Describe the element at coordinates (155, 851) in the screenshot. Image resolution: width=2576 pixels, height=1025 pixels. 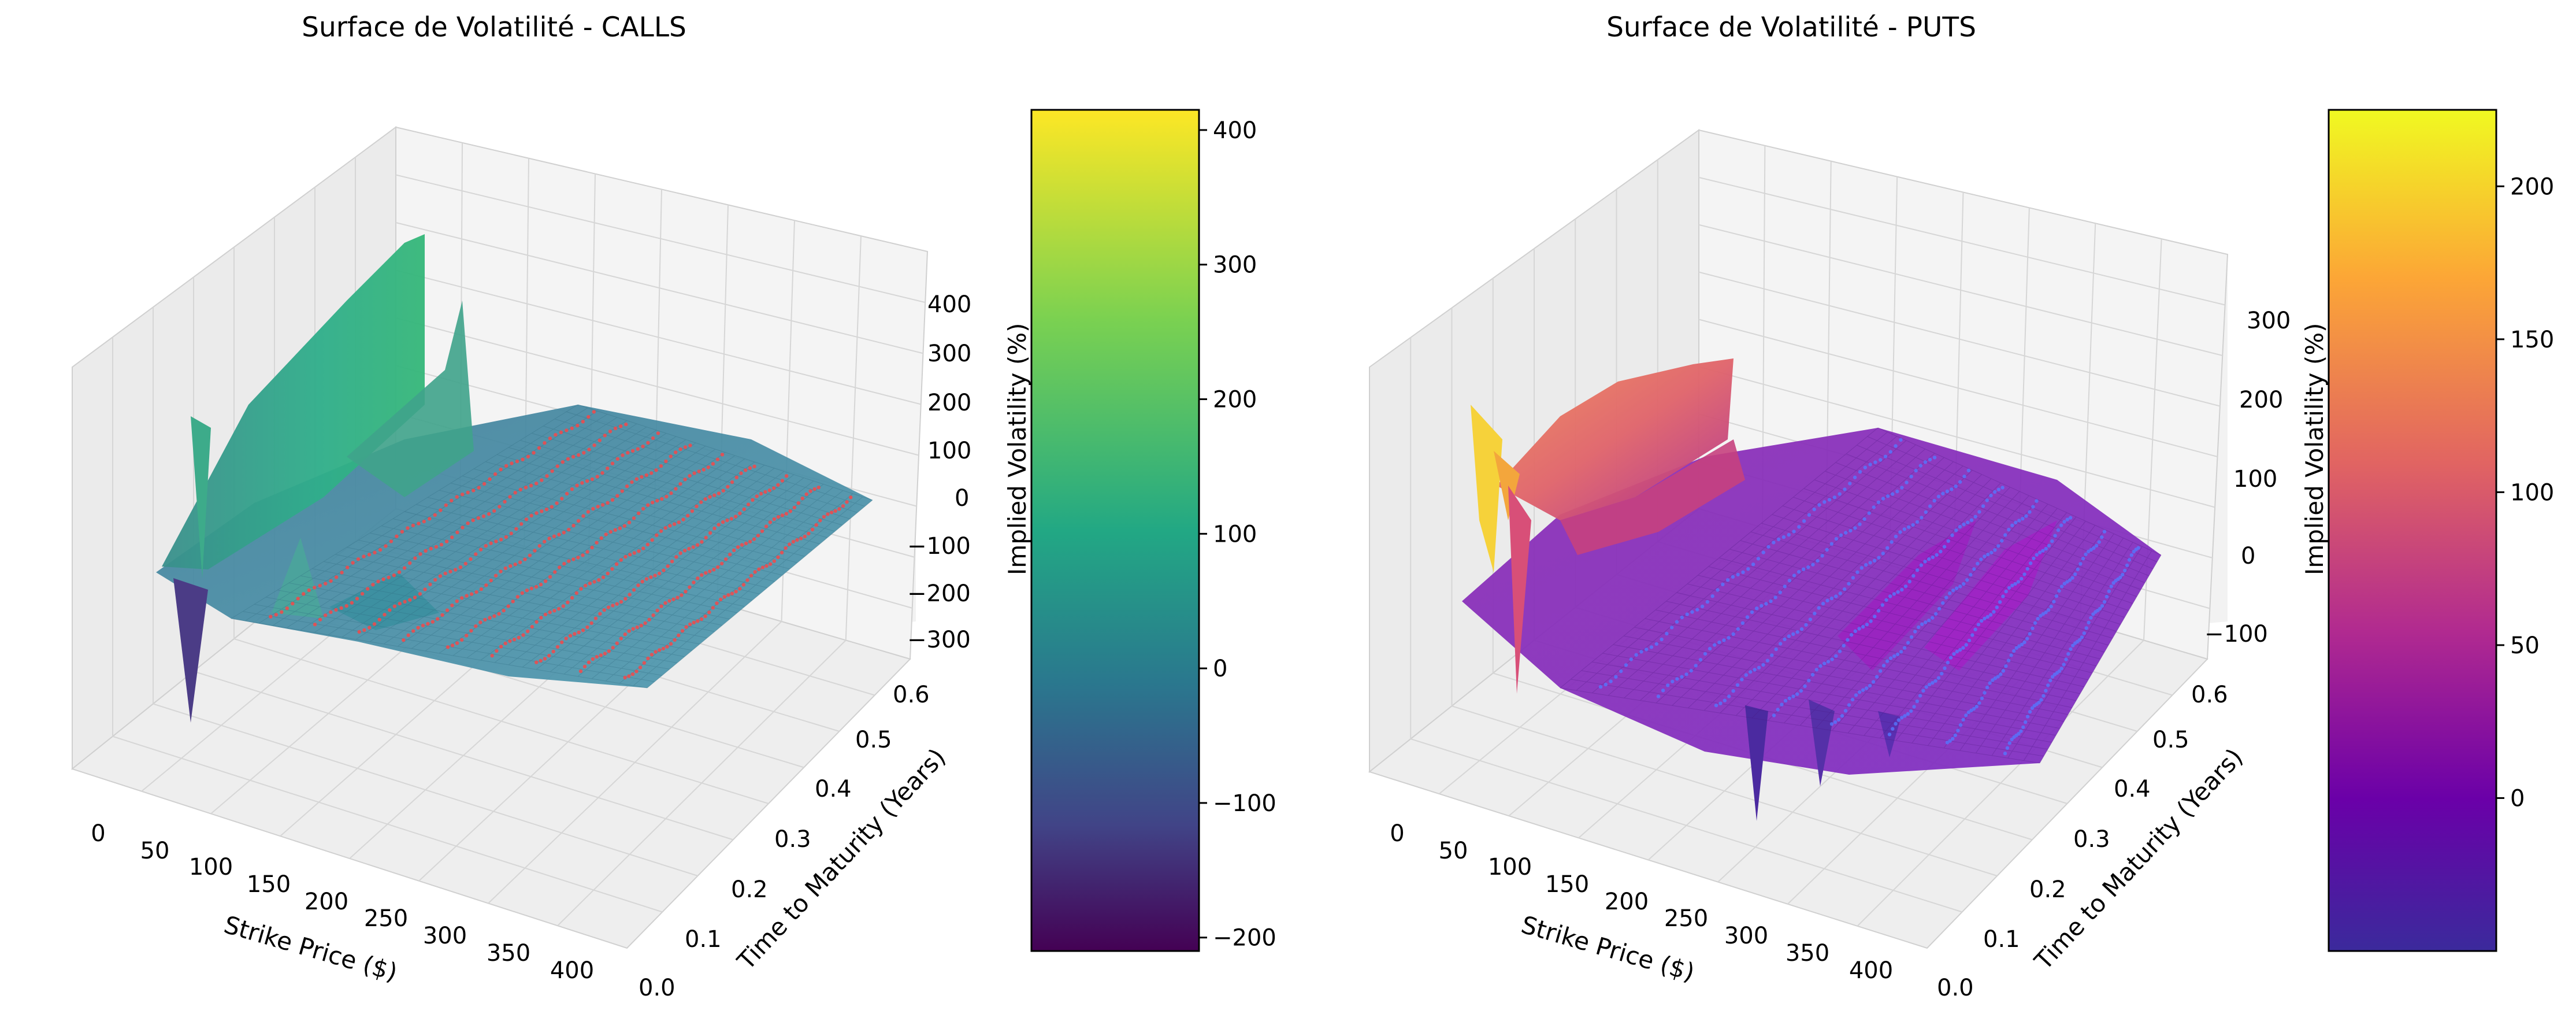
I see `x-tick-label: 50` at that location.